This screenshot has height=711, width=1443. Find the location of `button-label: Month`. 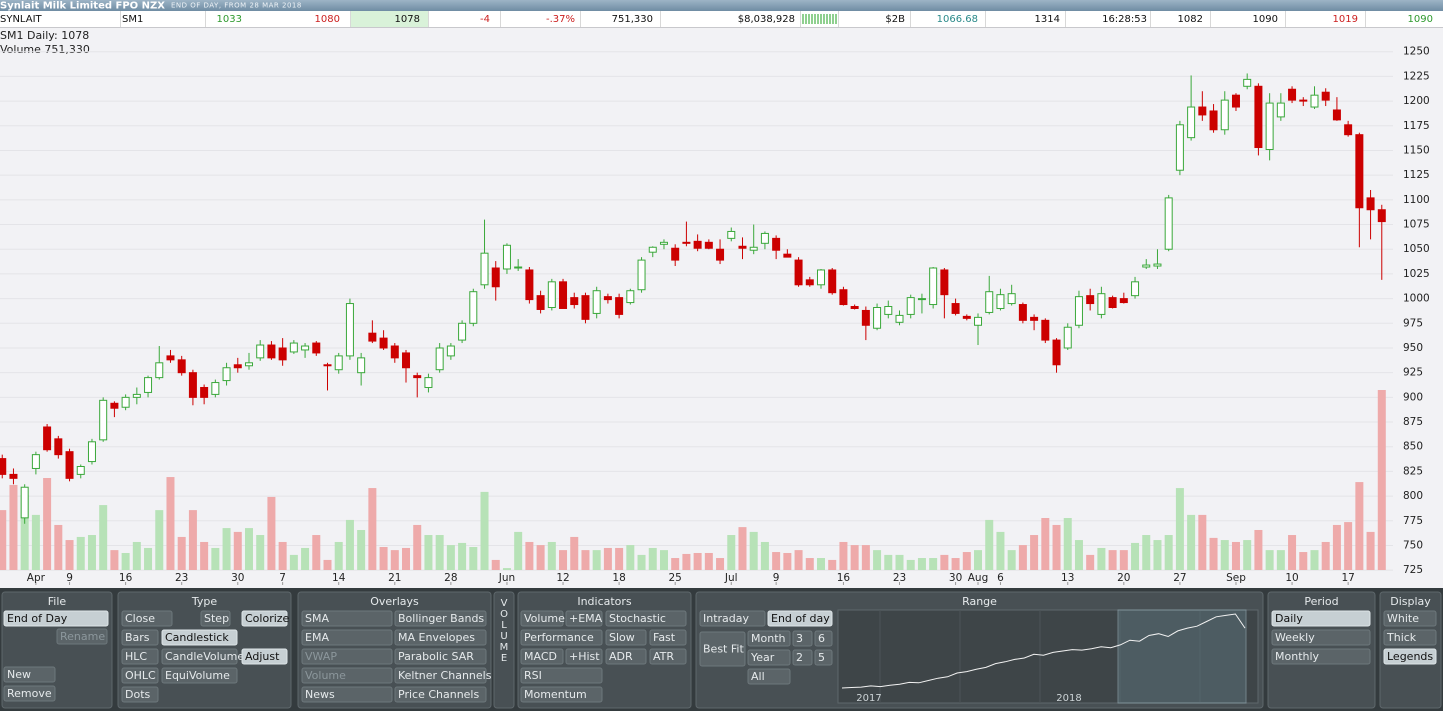

button-label: Month is located at coordinates (768, 638).